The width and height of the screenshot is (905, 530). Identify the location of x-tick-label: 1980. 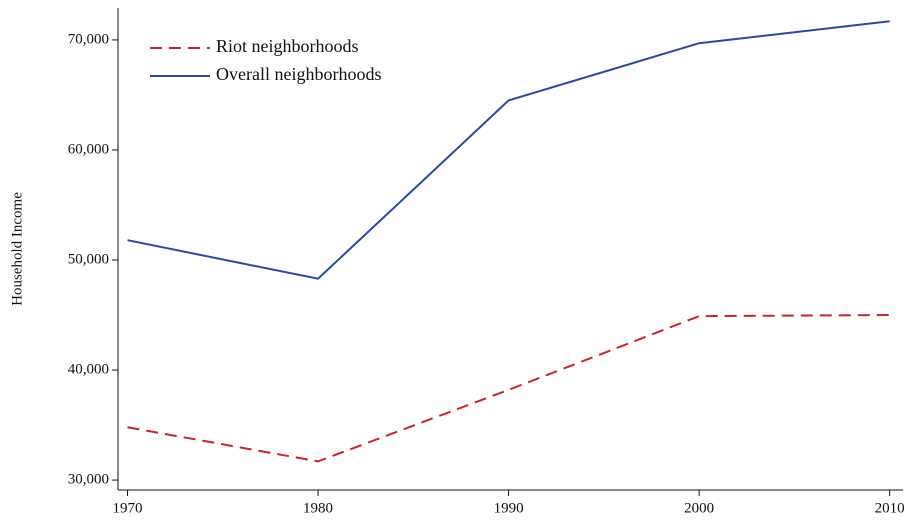
(318, 508).